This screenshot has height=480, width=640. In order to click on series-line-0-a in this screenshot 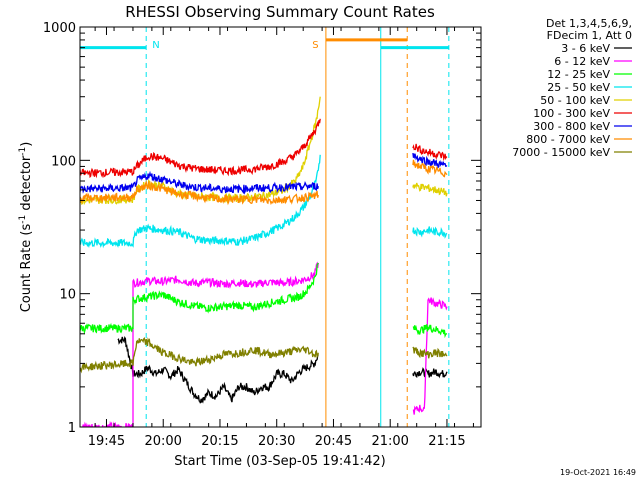, I will do `click(218, 369)`.